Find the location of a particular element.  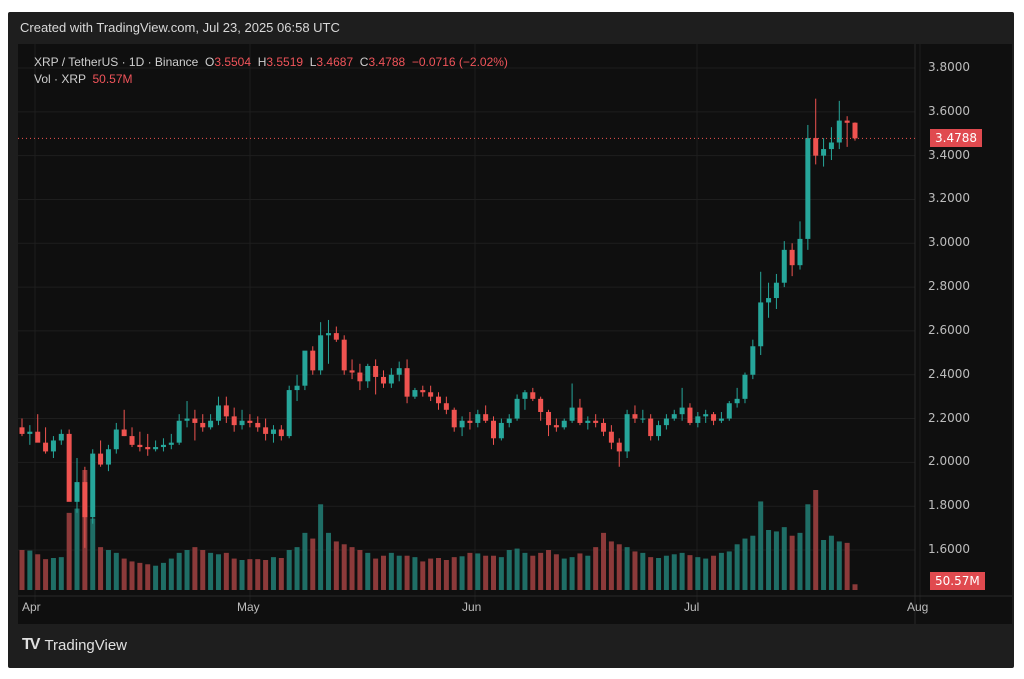

volume-row: Vol · XRP 50.57M is located at coordinates (271, 79).